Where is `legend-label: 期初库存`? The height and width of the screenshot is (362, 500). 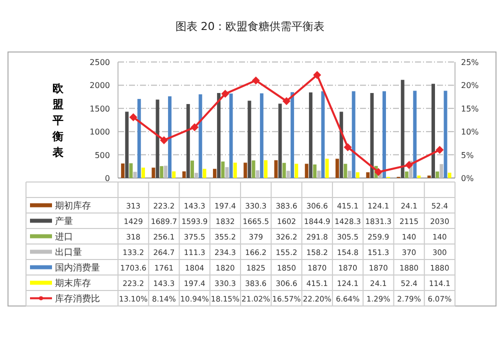 legend-label: 期初库存 is located at coordinates (73, 206).